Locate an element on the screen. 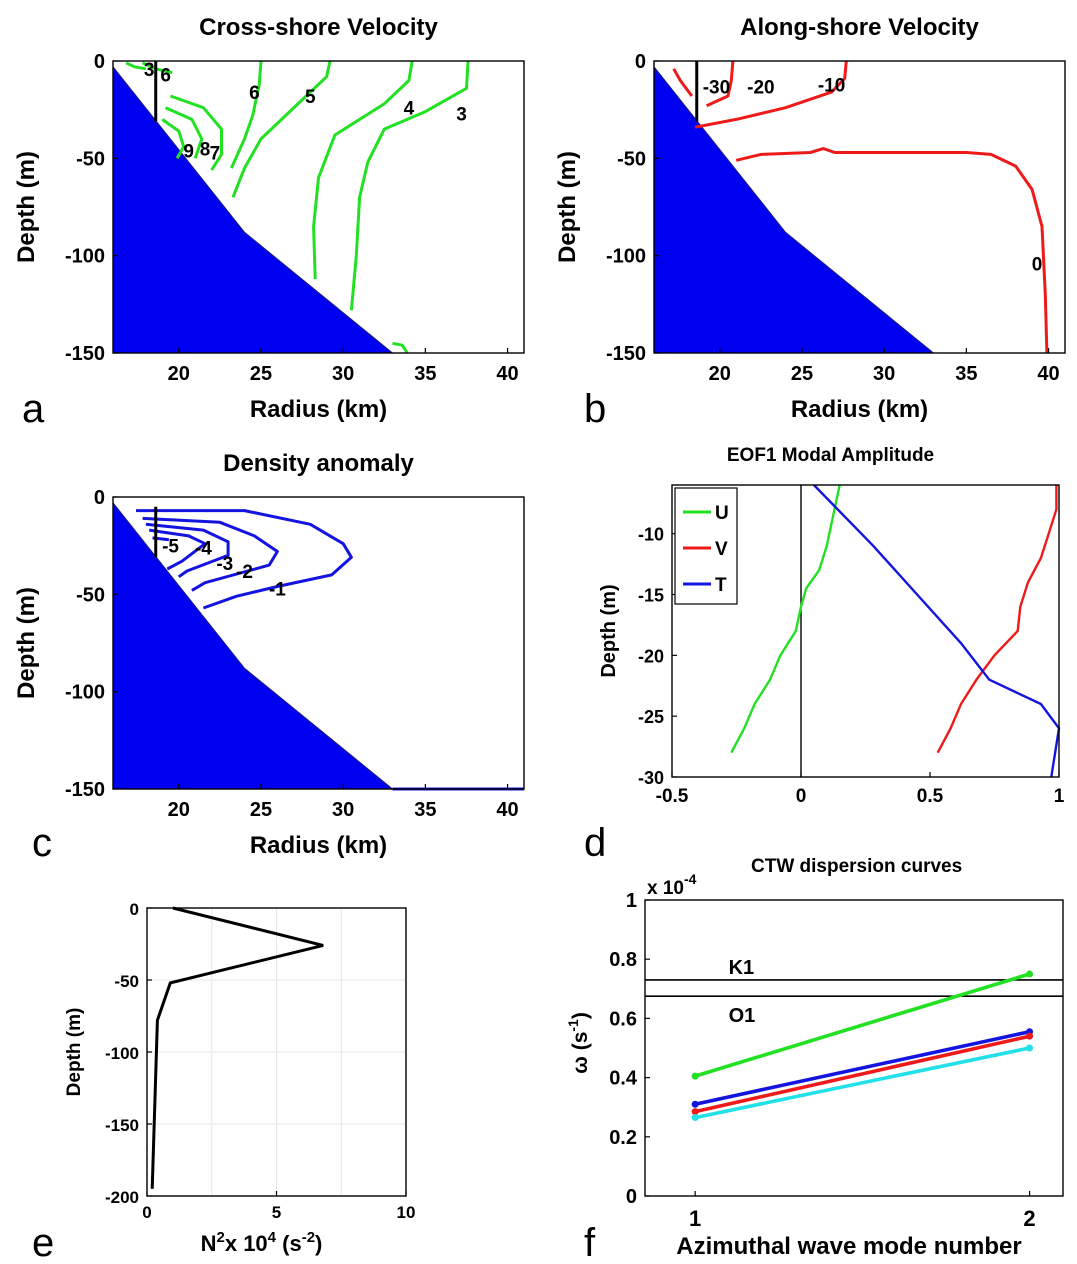 The width and height of the screenshot is (1077, 1264). d-xtick-label: 0 is located at coordinates (801, 796).